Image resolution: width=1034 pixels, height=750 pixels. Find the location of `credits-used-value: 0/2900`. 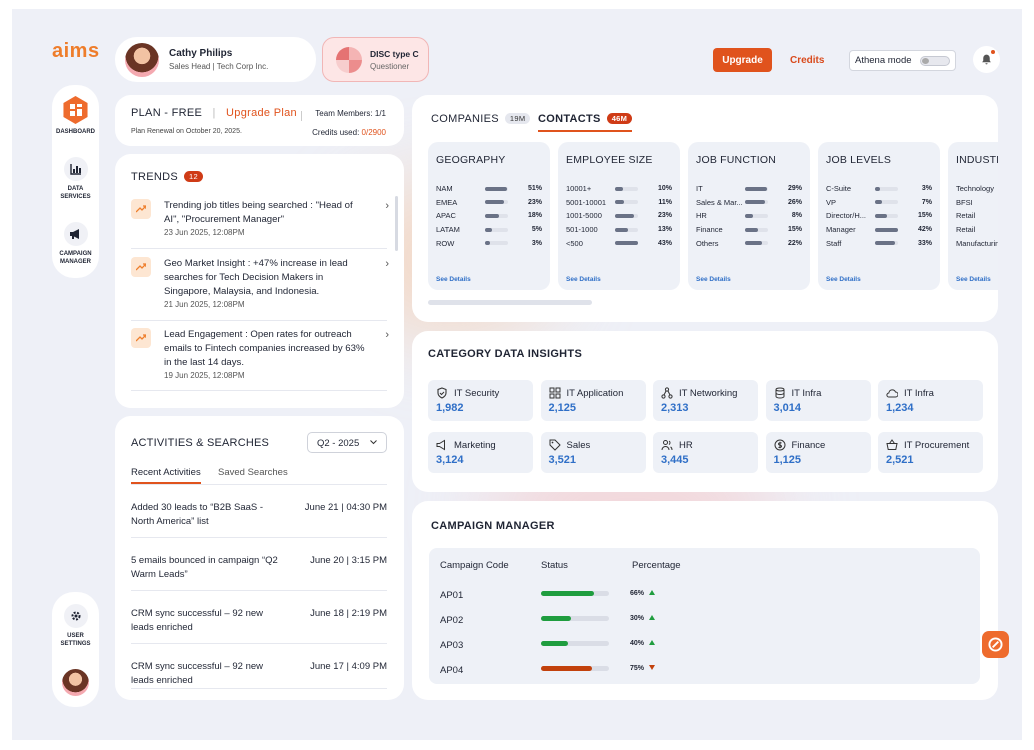

credits-used-value: 0/2900 is located at coordinates (373, 132).